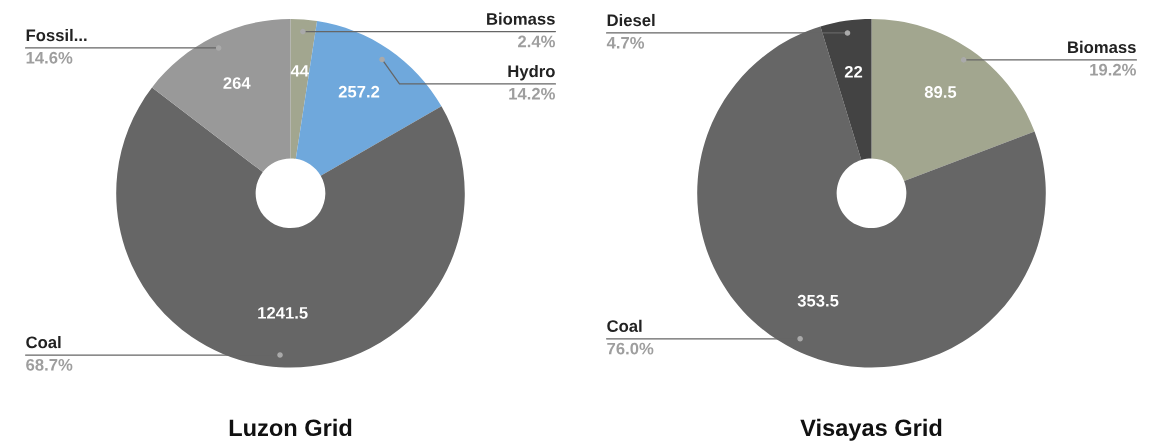 The height and width of the screenshot is (443, 1162). Describe the element at coordinates (940, 92) in the screenshot. I see `data-label: 89.5` at that location.